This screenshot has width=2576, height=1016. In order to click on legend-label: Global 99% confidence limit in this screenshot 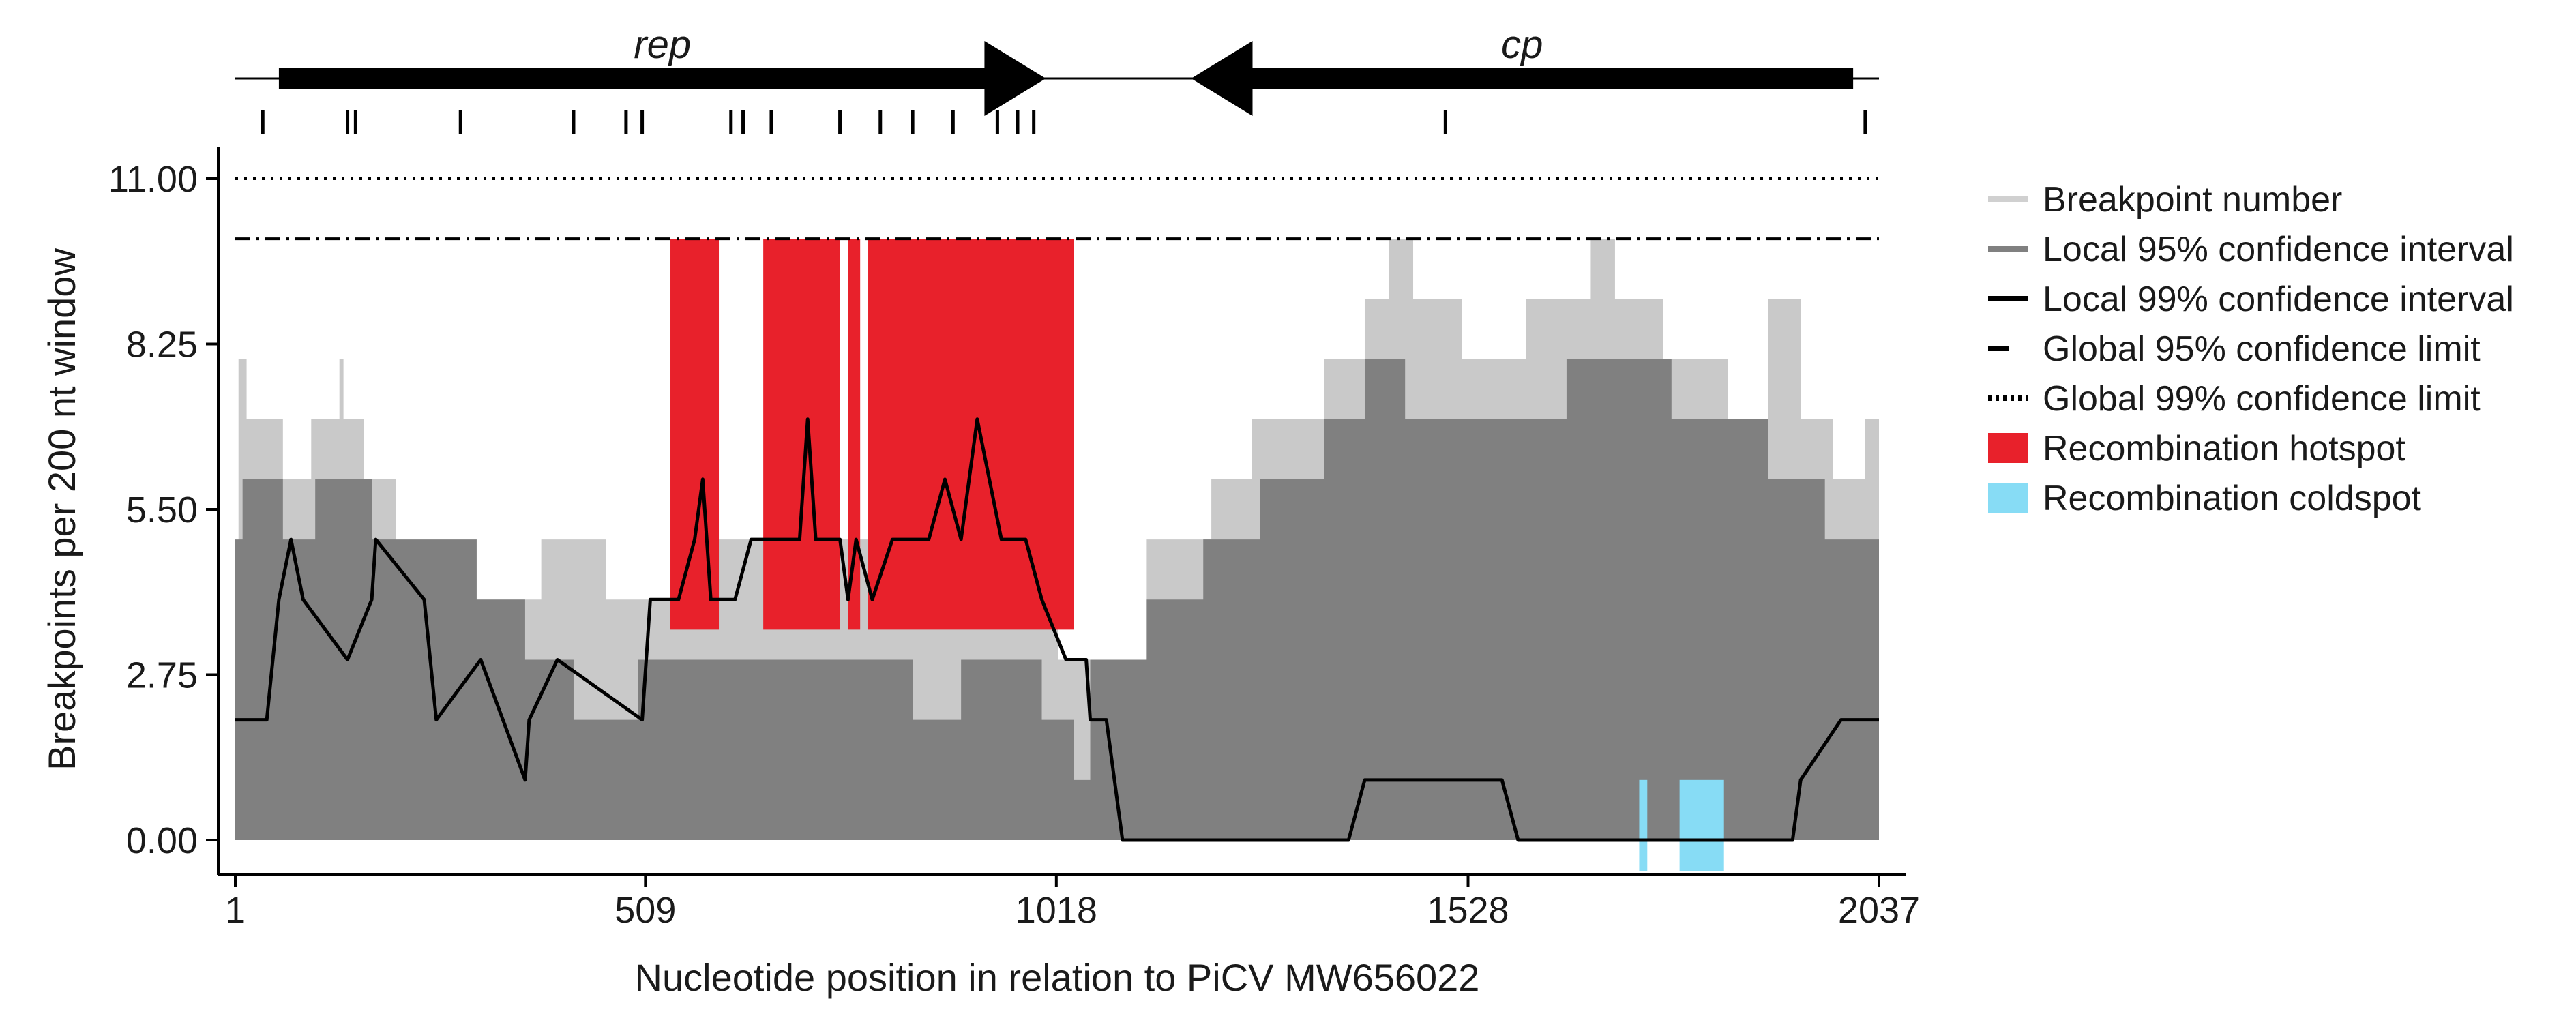, I will do `click(2262, 399)`.